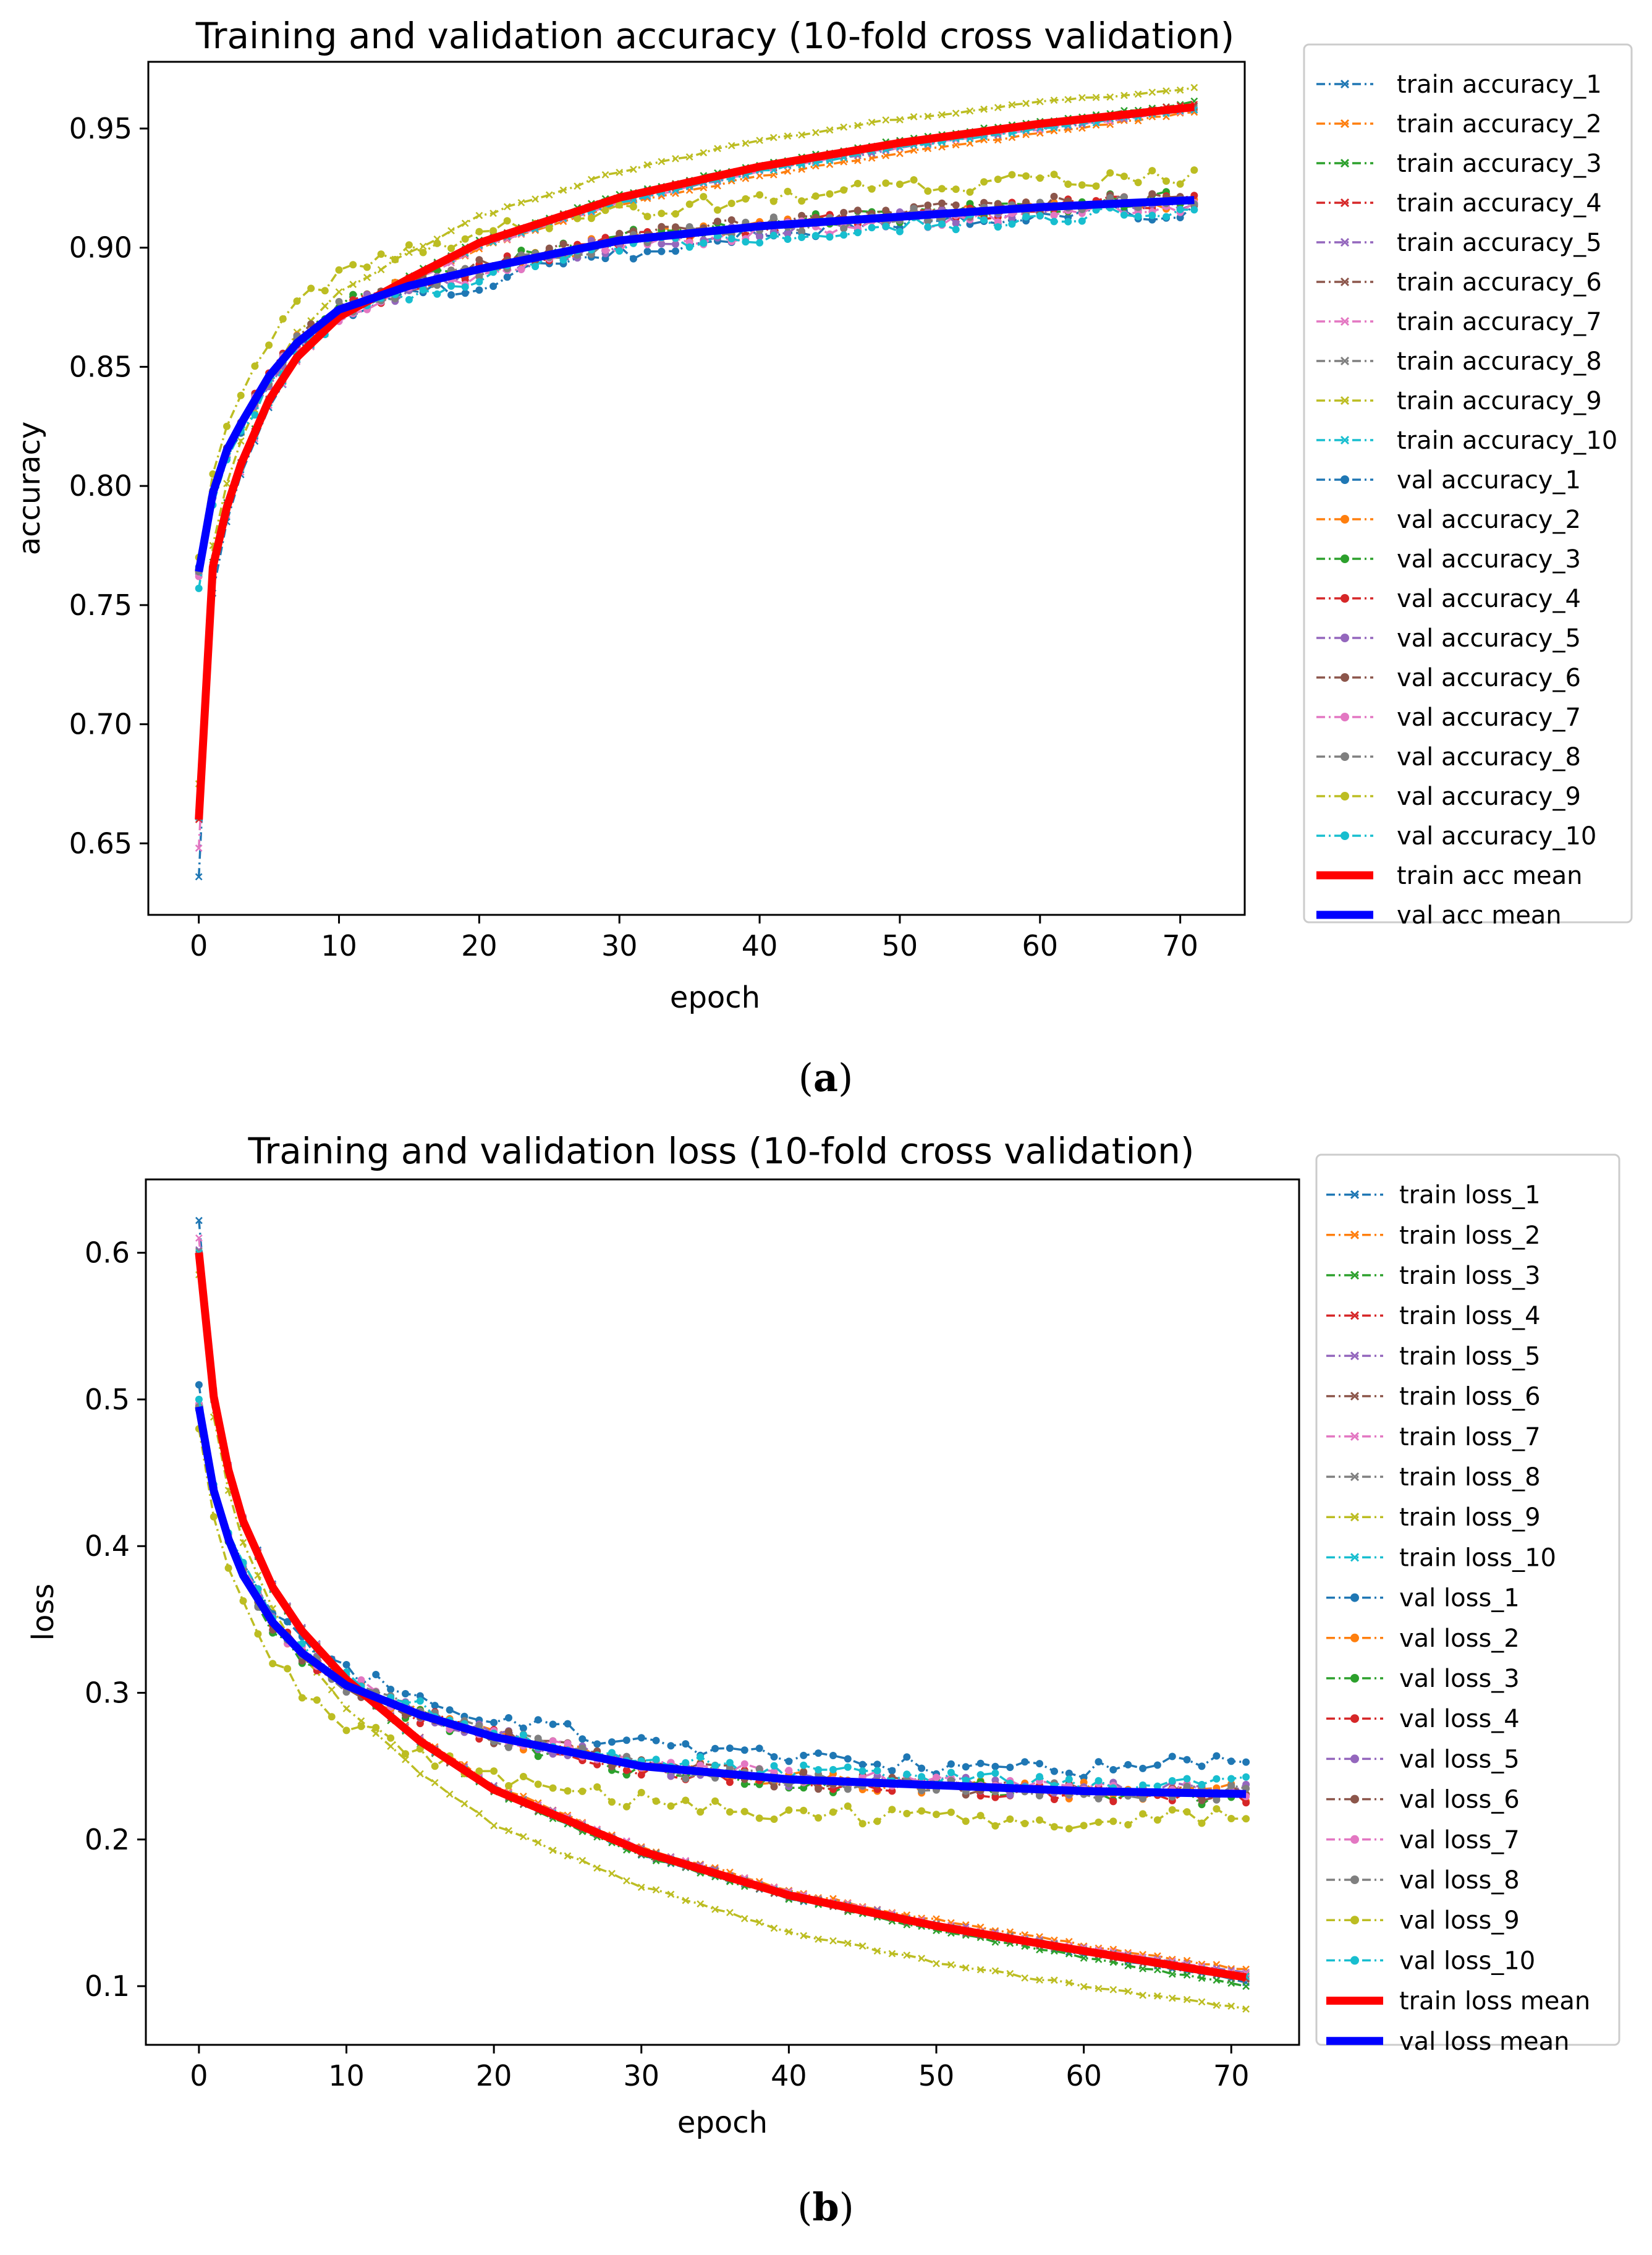 The height and width of the screenshot is (2255, 1652). Describe the element at coordinates (1489, 876) in the screenshot. I see `legend-label: train acc mean` at that location.